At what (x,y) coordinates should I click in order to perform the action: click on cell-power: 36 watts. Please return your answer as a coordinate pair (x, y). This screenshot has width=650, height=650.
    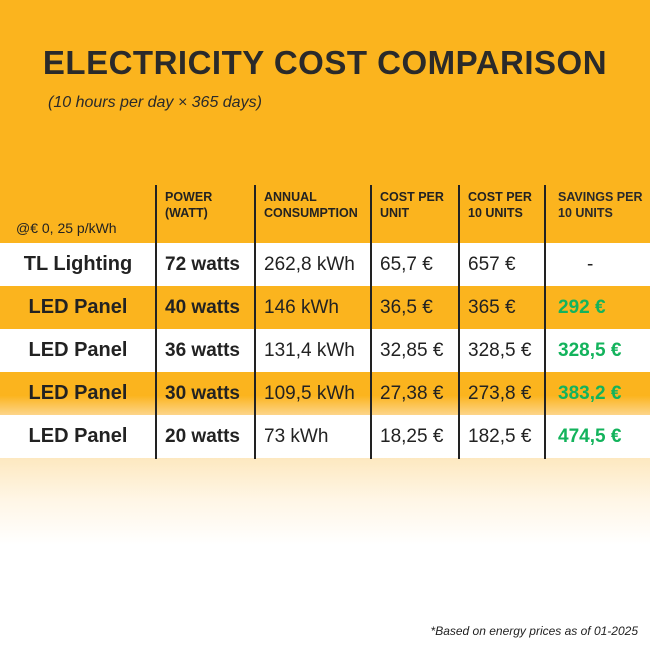
    Looking at the image, I should click on (202, 350).